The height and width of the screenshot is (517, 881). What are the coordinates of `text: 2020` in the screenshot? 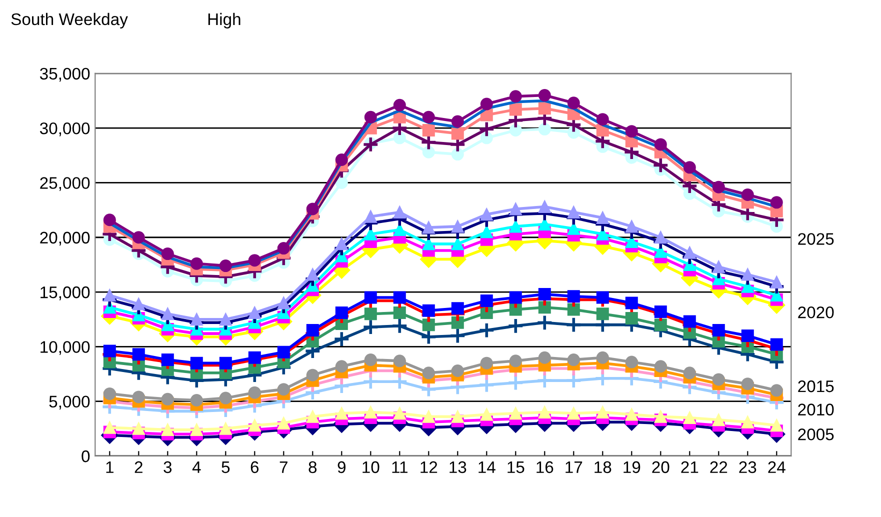 It's located at (816, 312).